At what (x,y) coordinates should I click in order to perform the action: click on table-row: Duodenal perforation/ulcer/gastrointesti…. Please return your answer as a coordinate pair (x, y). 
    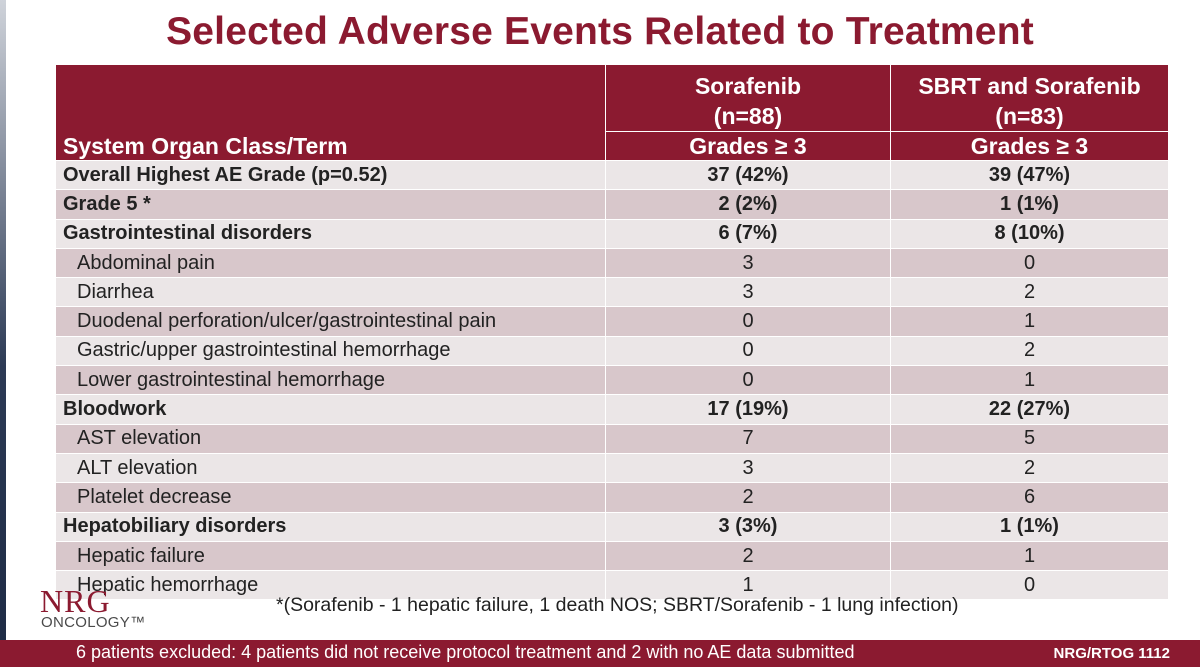
    Looking at the image, I should click on (612, 321).